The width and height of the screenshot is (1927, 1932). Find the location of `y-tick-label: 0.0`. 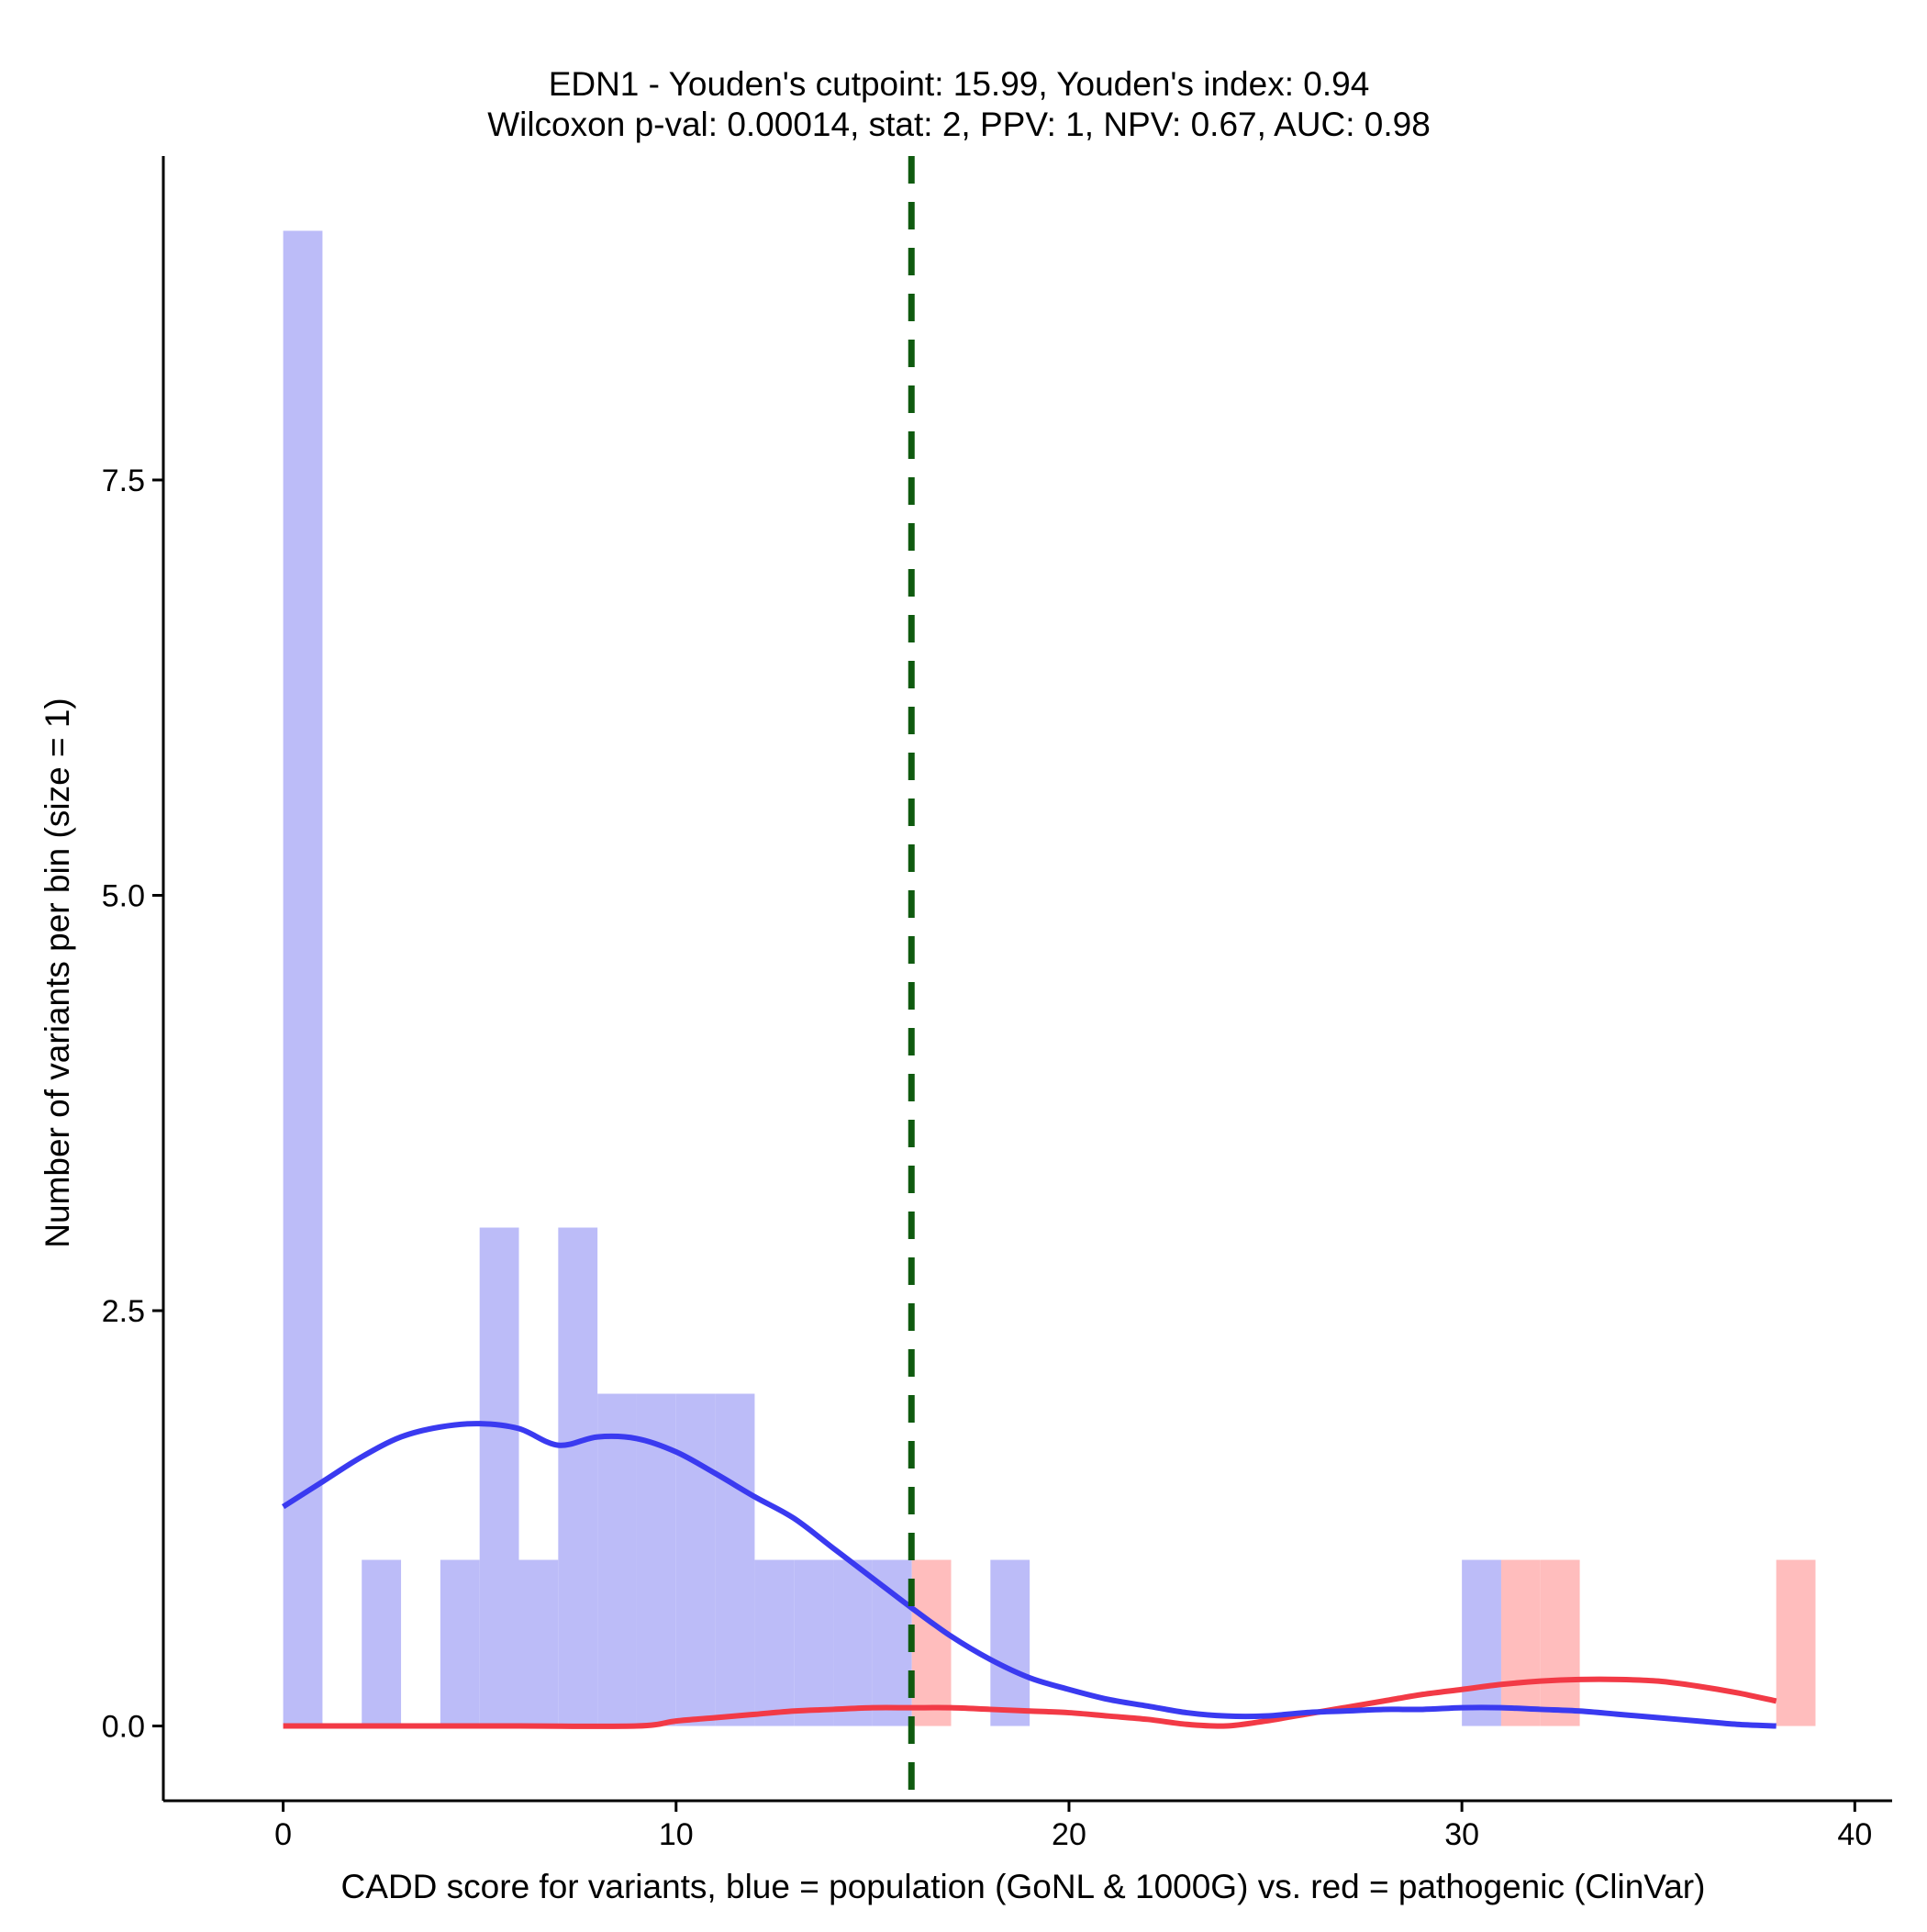

y-tick-label: 0.0 is located at coordinates (123, 1727).